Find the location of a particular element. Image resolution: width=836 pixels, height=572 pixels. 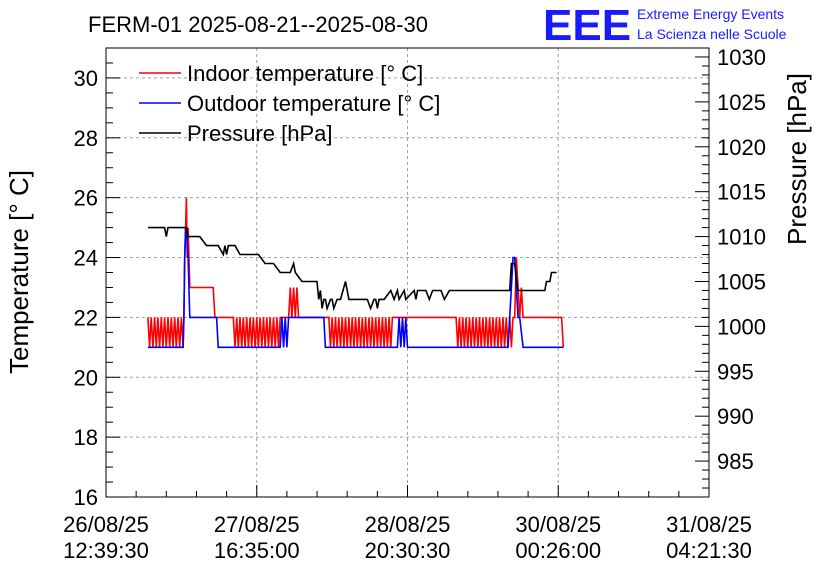

y-left-tick-label: 22 is located at coordinates (86, 317).